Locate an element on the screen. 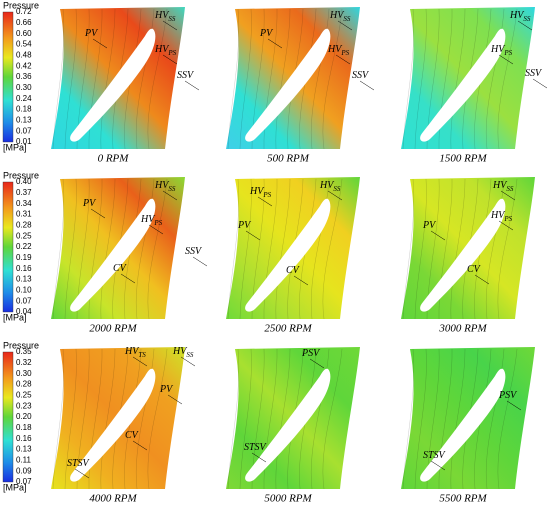 The image size is (550, 513). colorbar is located at coordinates (8, 77).